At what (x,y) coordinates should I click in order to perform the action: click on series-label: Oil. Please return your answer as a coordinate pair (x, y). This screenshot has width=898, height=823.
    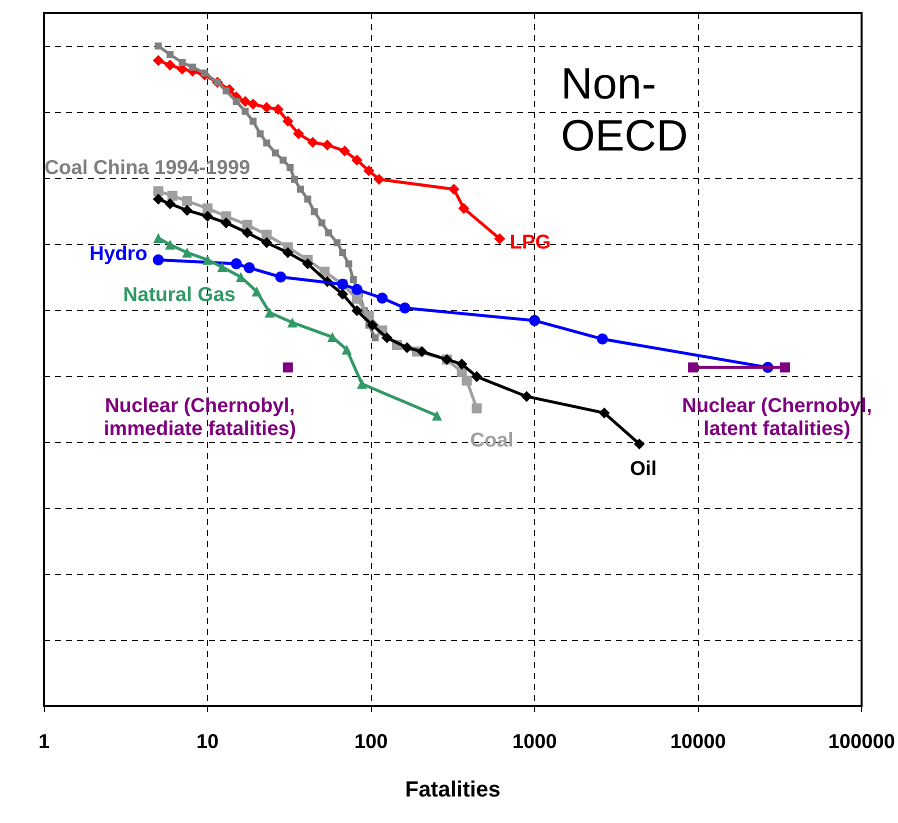
    Looking at the image, I should click on (643, 469).